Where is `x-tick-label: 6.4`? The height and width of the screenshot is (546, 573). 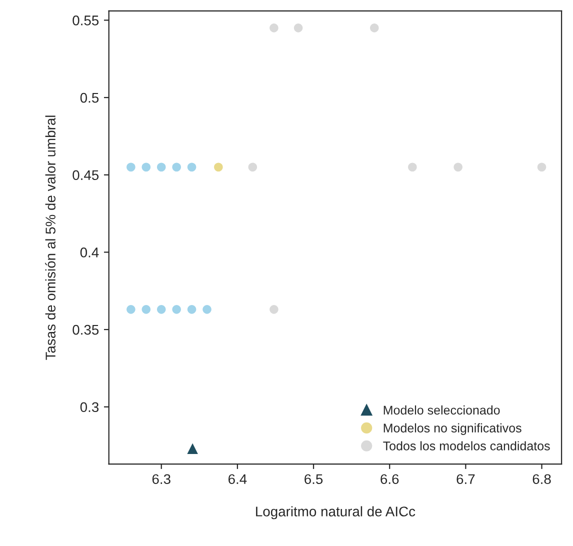 x-tick-label: 6.4 is located at coordinates (237, 479).